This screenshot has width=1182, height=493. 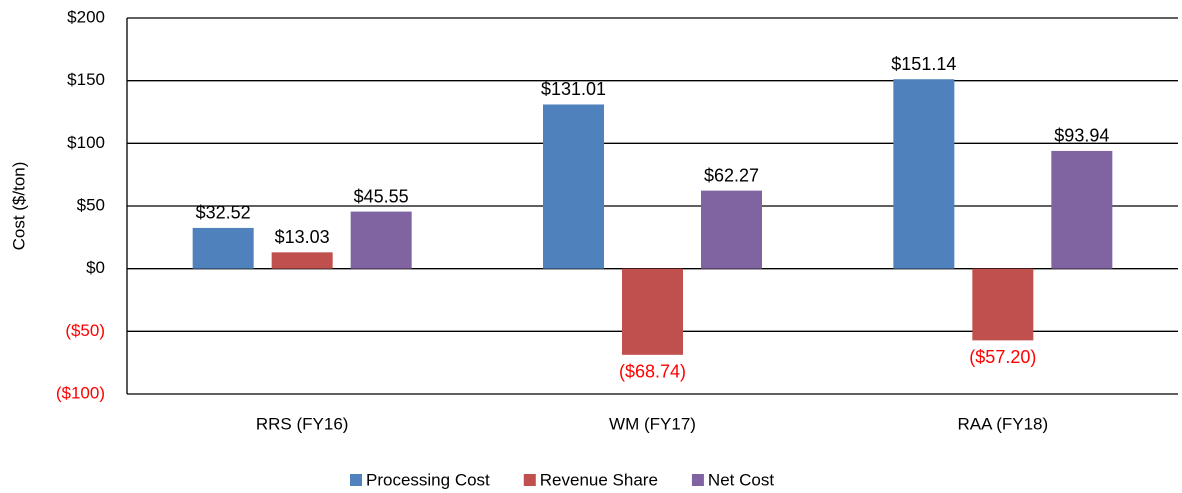 I want to click on legend-label: Processing Cost, so click(x=428, y=479).